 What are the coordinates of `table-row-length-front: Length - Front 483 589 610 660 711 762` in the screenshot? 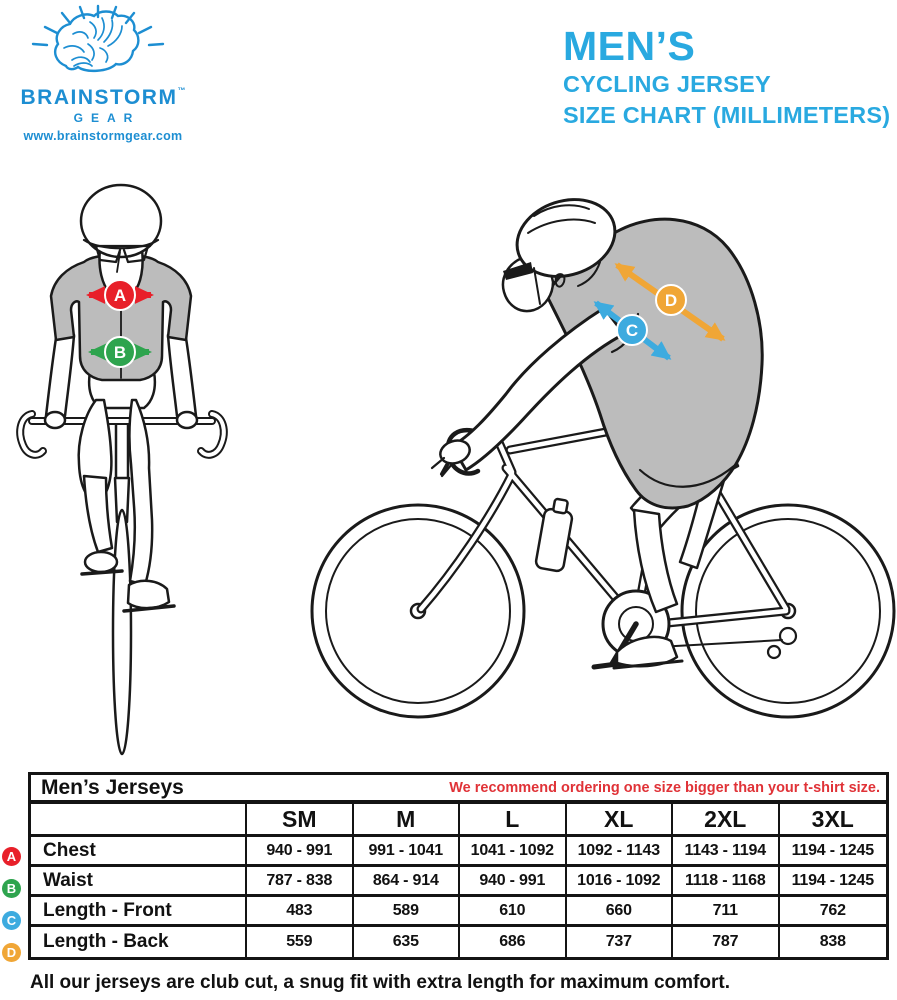 It's located at (458, 912).